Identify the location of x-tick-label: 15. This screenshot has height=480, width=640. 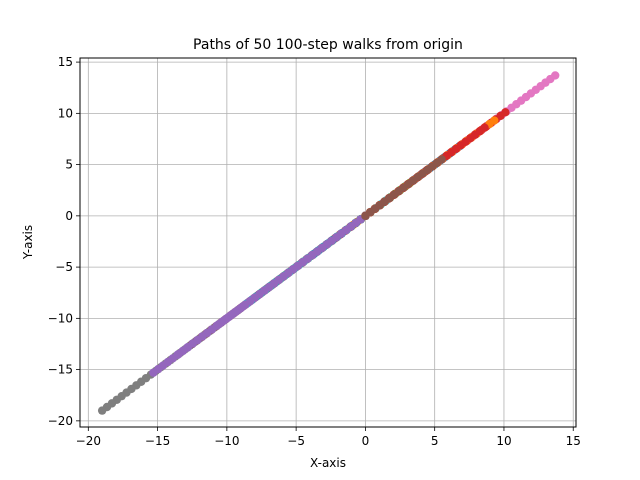
(573, 441).